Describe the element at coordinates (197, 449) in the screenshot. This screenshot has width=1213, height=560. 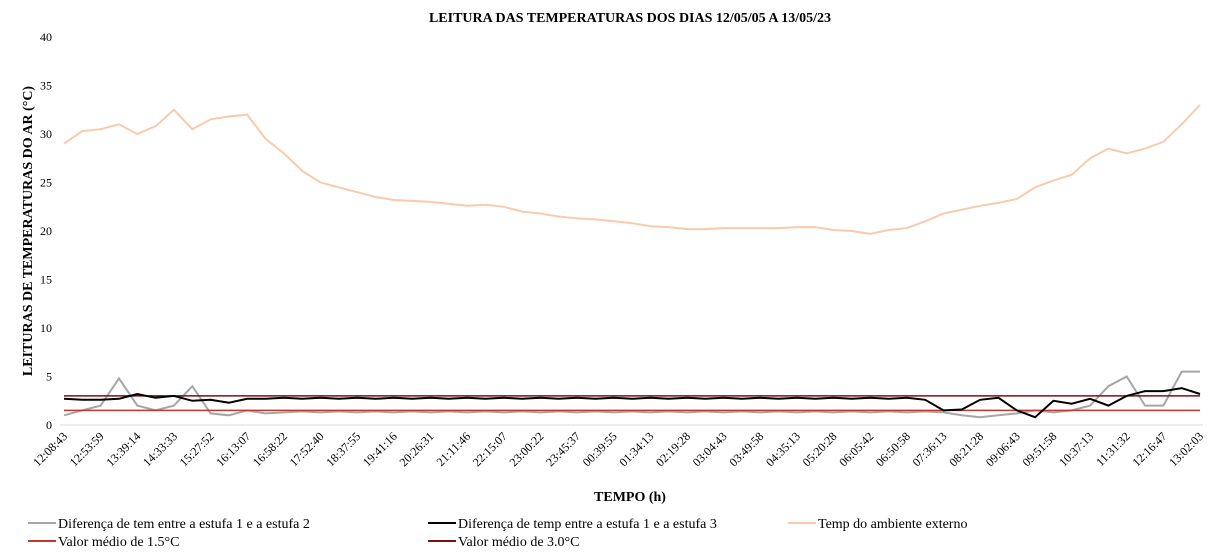
I see `x-tick-label: 15:27:52` at that location.